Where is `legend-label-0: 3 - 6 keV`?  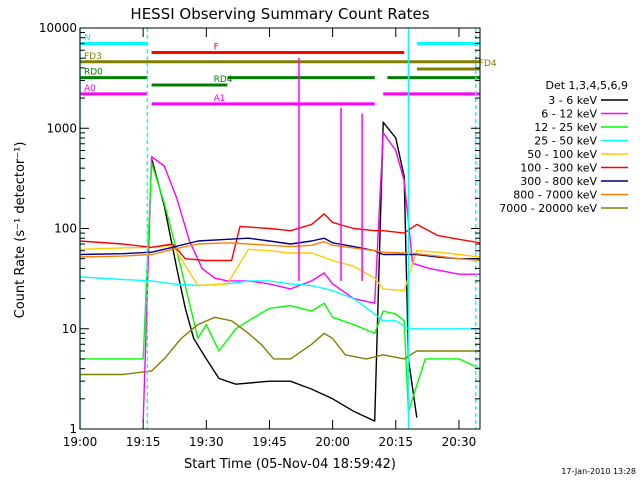
legend-label-0: 3 - 6 keV is located at coordinates (572, 100).